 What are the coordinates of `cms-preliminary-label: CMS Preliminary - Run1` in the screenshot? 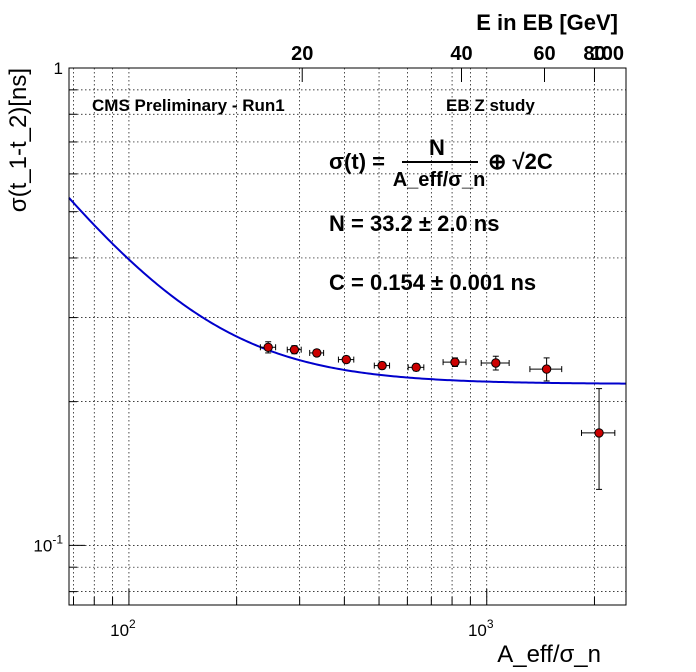 It's located at (188, 105).